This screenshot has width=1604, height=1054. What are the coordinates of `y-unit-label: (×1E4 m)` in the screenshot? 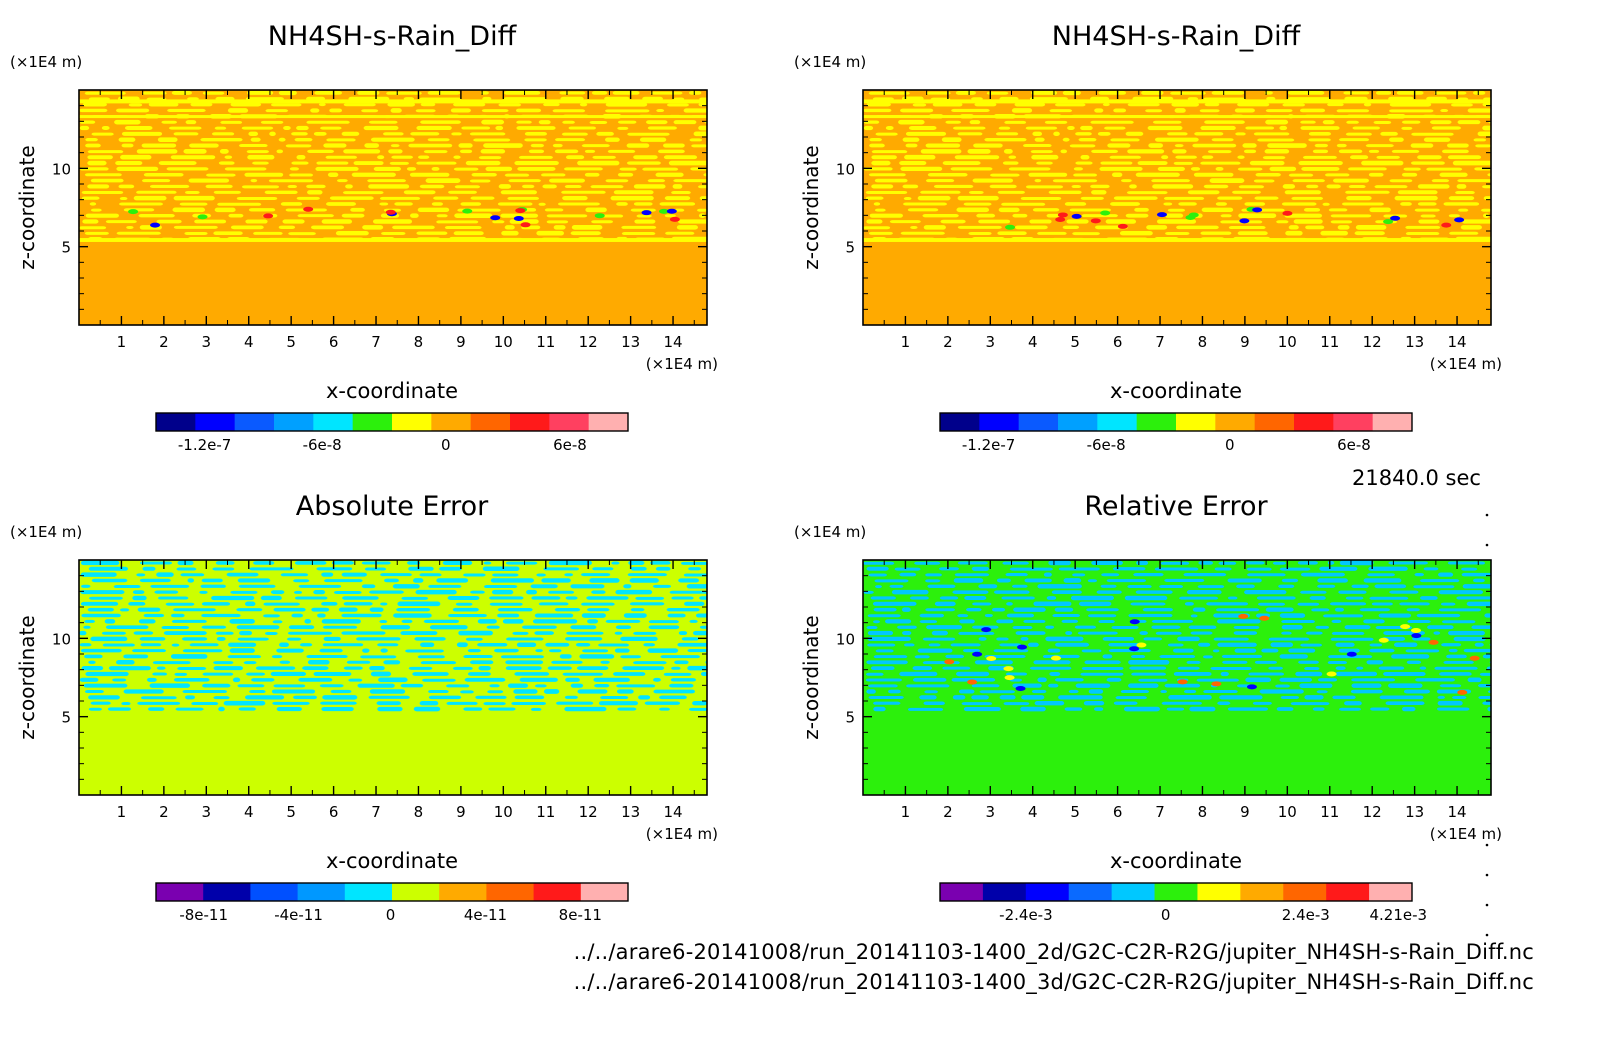 It's located at (830, 532).